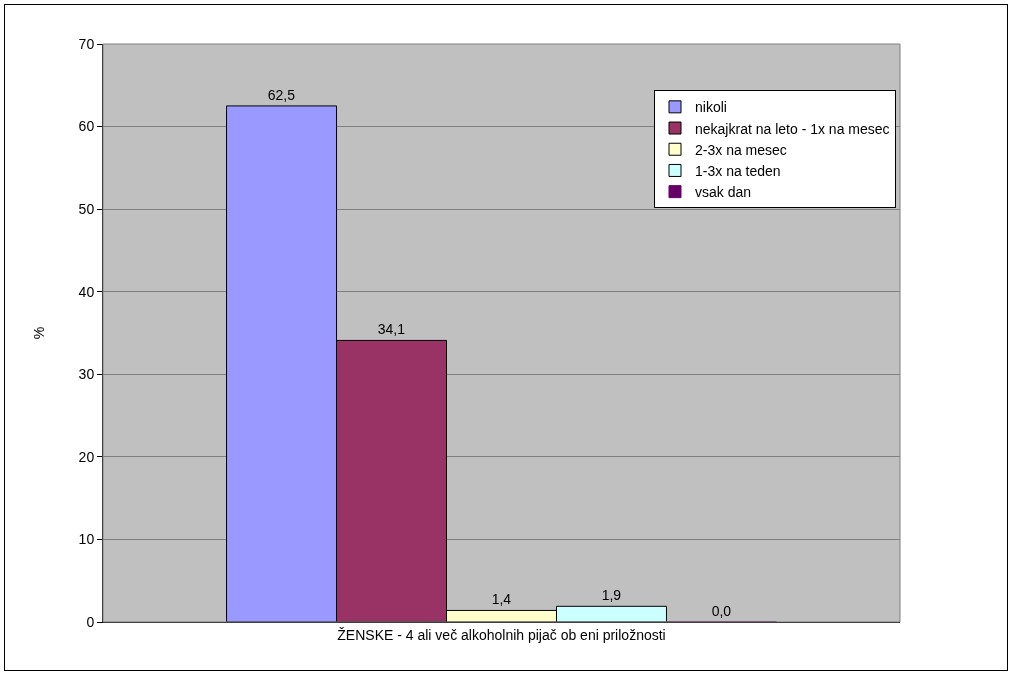  What do you see at coordinates (90, 621) in the screenshot?
I see `y-tick-label: 0` at bounding box center [90, 621].